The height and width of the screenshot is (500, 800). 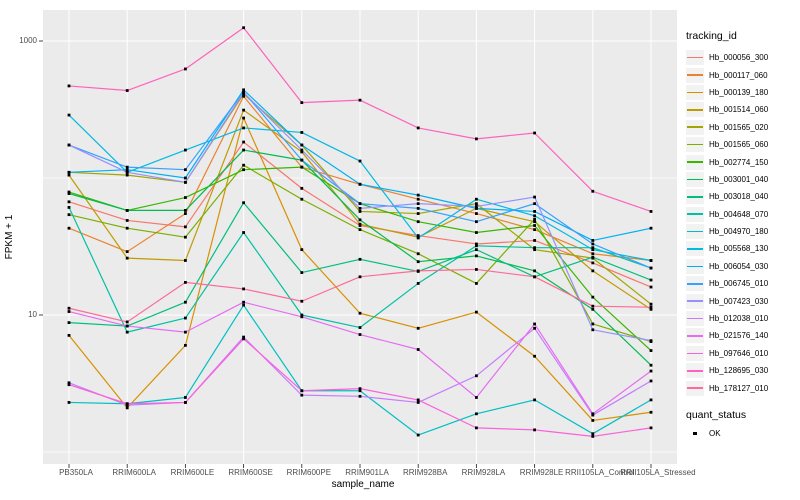 I want to click on legend-title-quant-status: quant_status, so click(x=716, y=414).